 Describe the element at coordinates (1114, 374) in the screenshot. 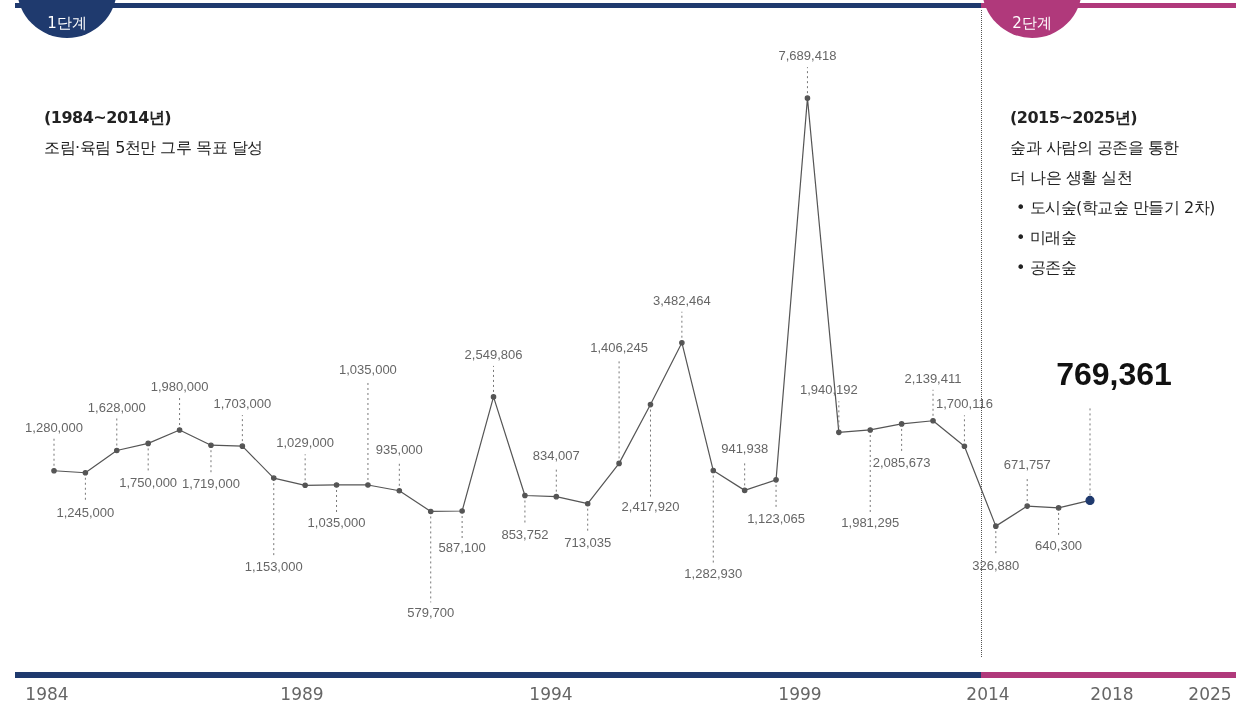

I see `data-label: 769,361` at that location.